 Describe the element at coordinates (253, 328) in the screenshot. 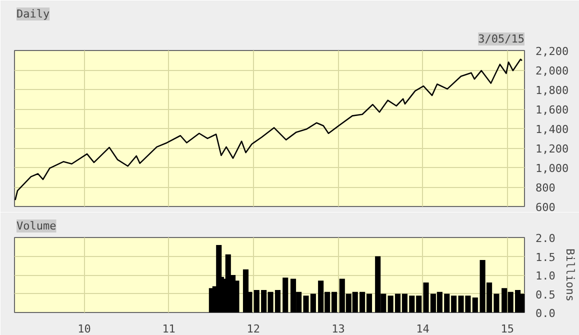

I see `x-tick-label: 12` at that location.